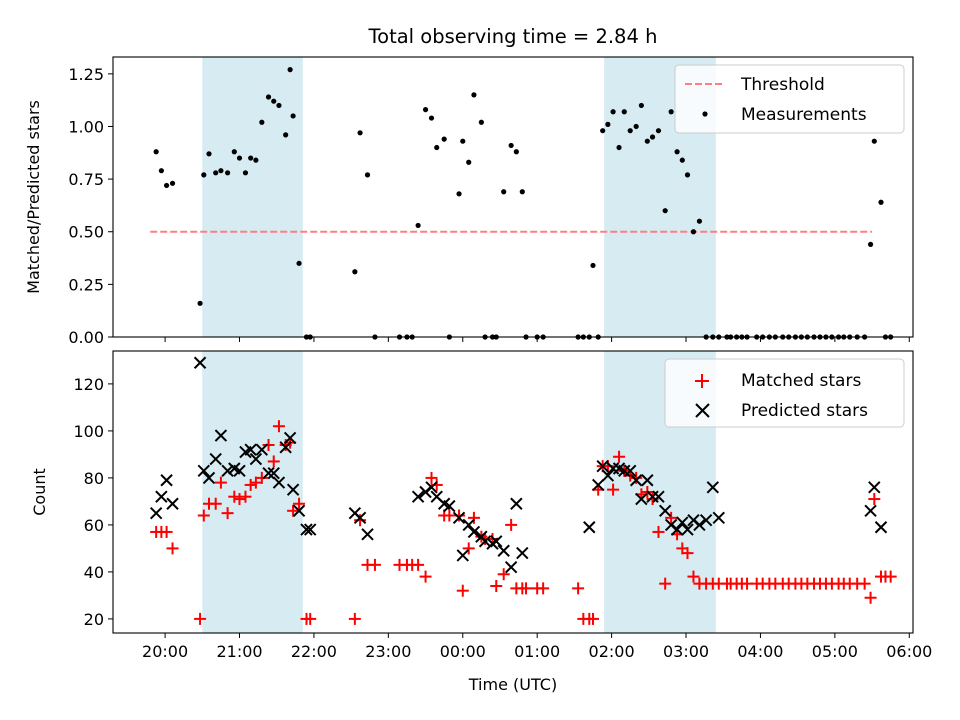 The image size is (960, 720). Describe the element at coordinates (789, 99) in the screenshot. I see `top-legend: Threshold Measurements` at that location.